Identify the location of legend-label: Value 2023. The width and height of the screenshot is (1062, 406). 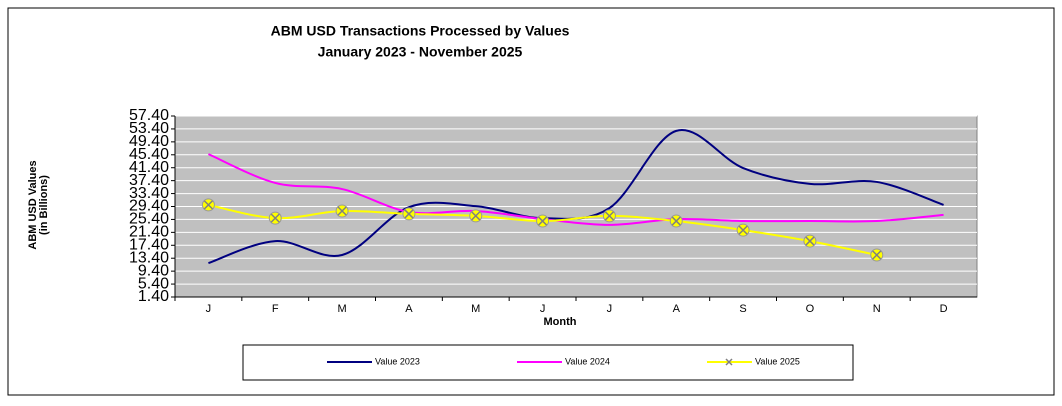
(397, 361).